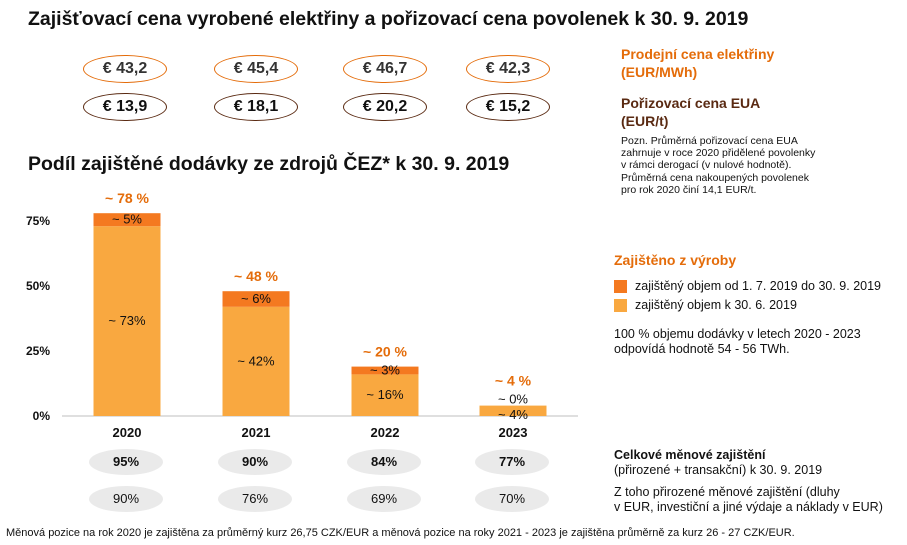 Image resolution: width=907 pixels, height=545 pixels. I want to click on bar-segment-label: ~ 42%, so click(256, 360).